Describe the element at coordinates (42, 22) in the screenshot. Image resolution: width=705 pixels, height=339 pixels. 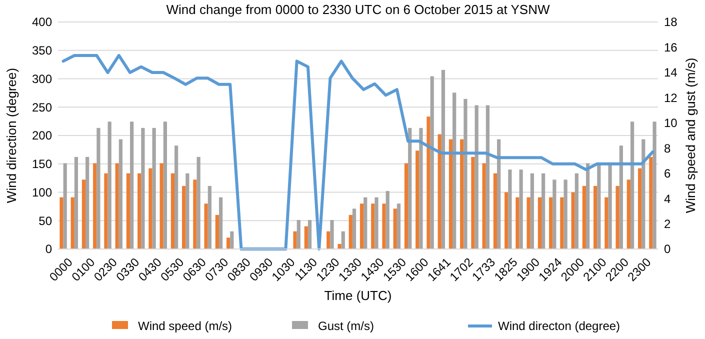
I see `y-tick-label: 400` at that location.